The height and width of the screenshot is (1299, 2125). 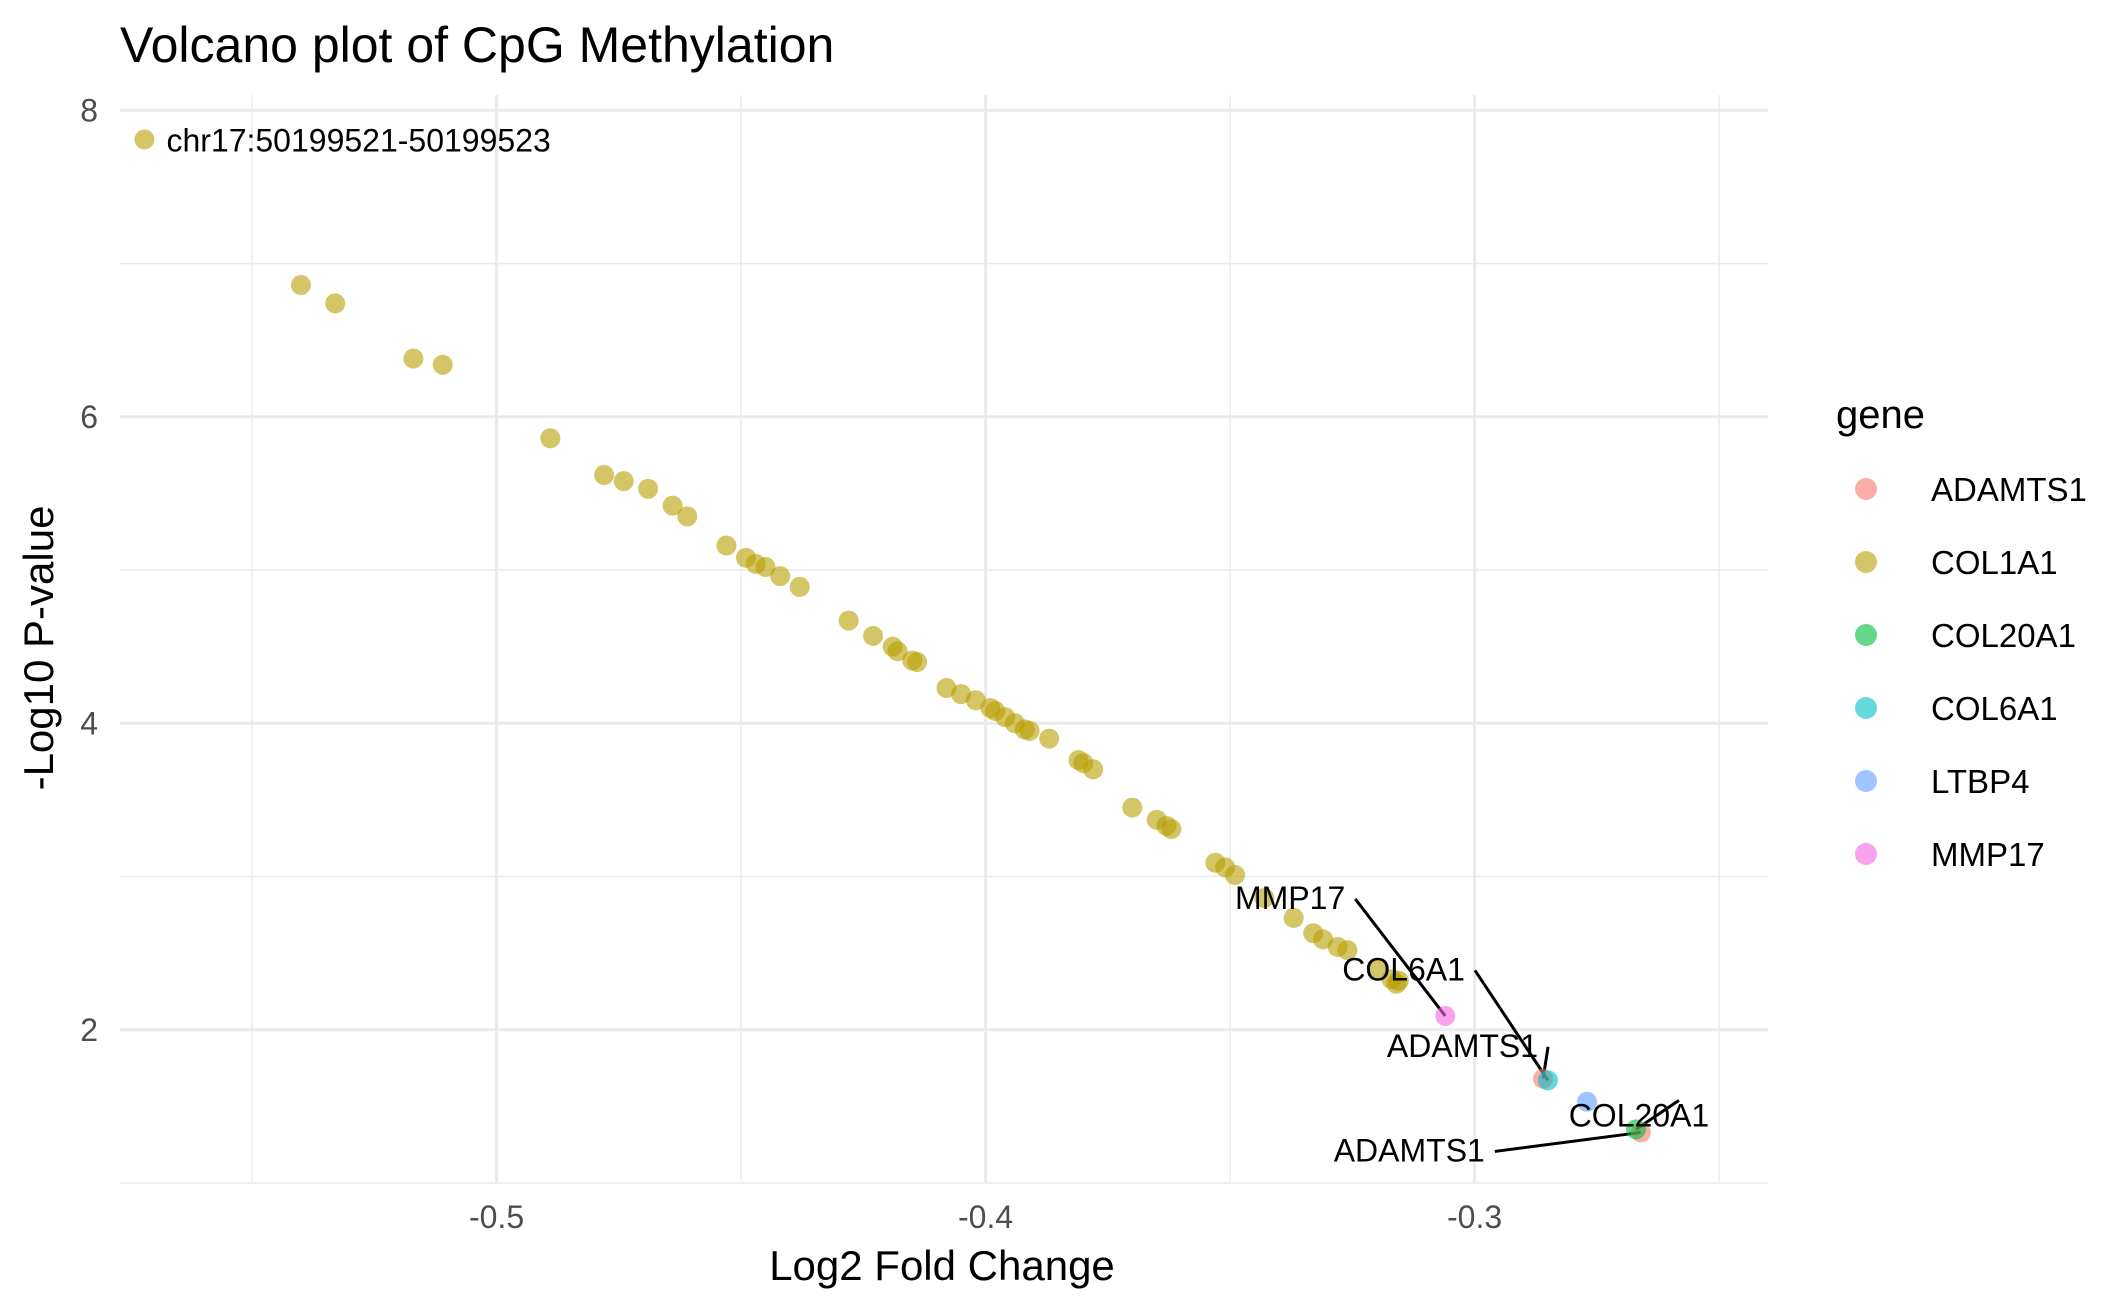 I want to click on legend-label-ltbp4: LTBP4, so click(x=1980, y=781).